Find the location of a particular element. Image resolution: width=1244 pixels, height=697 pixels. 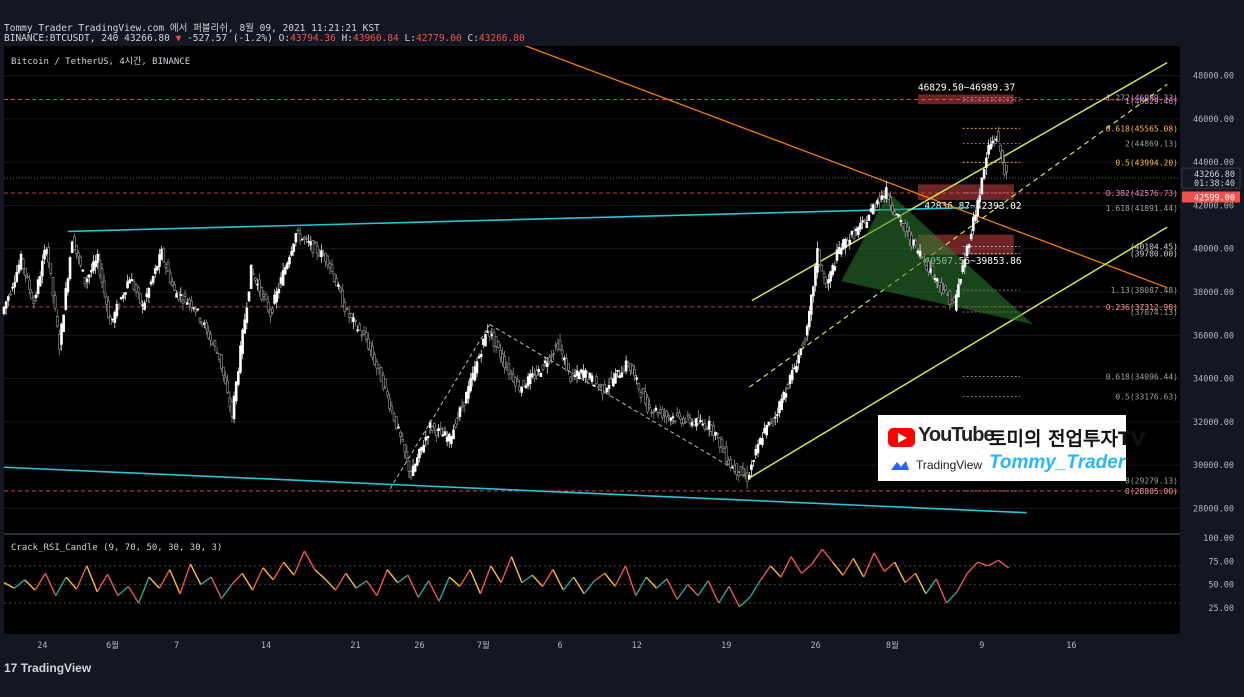

footer is located at coordinates (622, 676).